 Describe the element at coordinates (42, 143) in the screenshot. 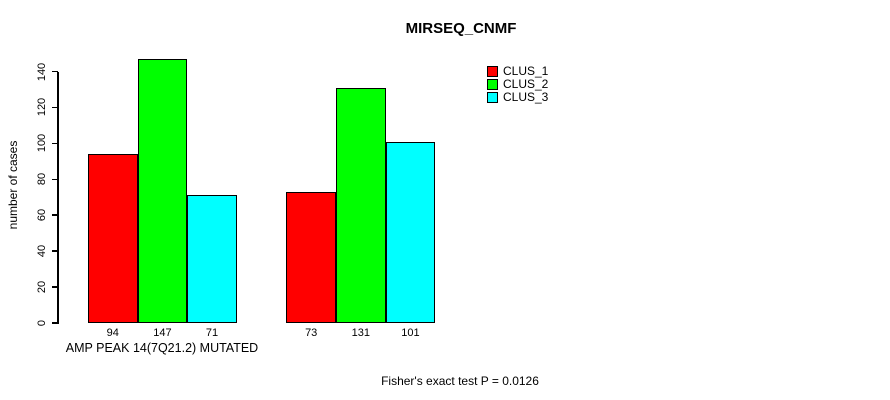

I see `y-tick-label: 100` at that location.